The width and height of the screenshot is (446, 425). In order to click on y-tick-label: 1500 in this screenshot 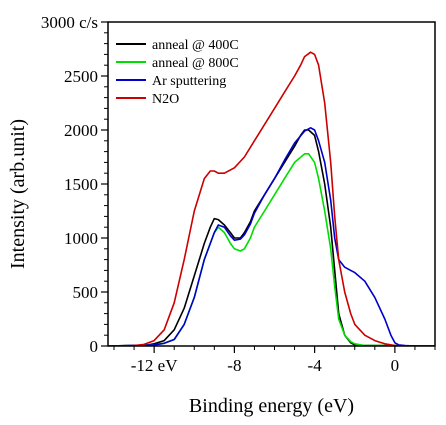, I will do `click(81, 184)`.